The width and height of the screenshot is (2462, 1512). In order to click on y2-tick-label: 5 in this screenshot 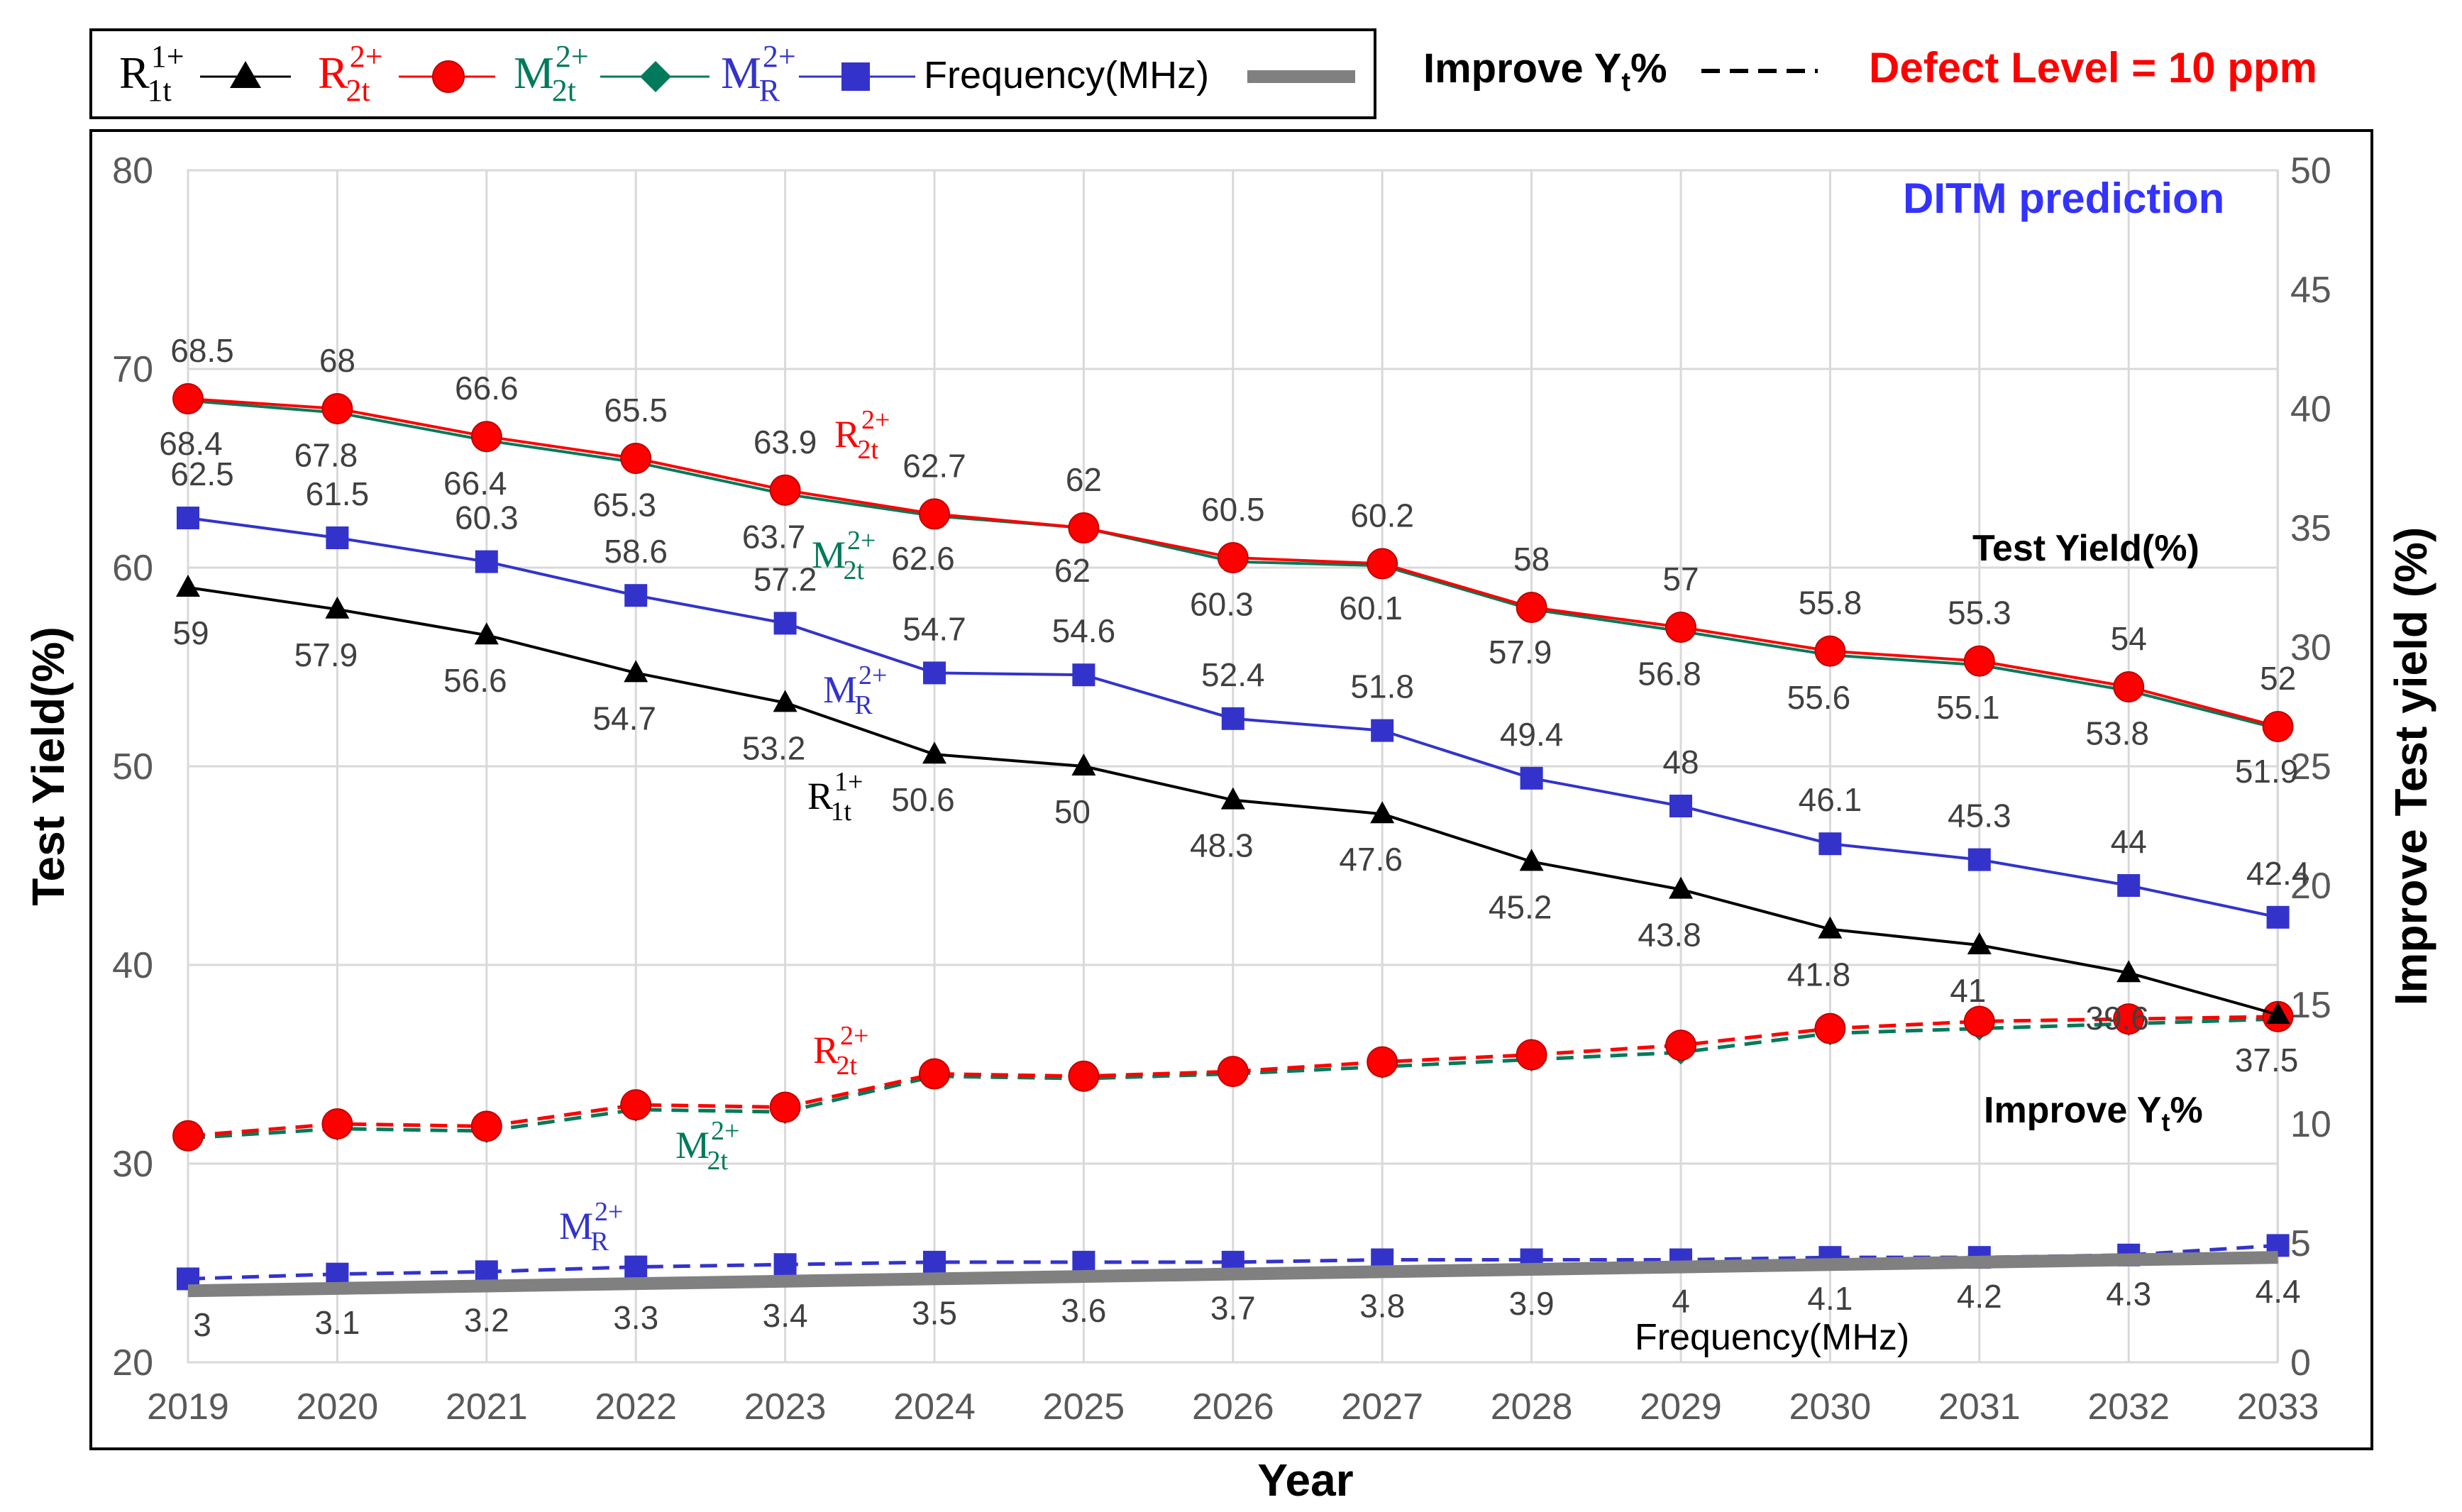, I will do `click(2300, 1243)`.